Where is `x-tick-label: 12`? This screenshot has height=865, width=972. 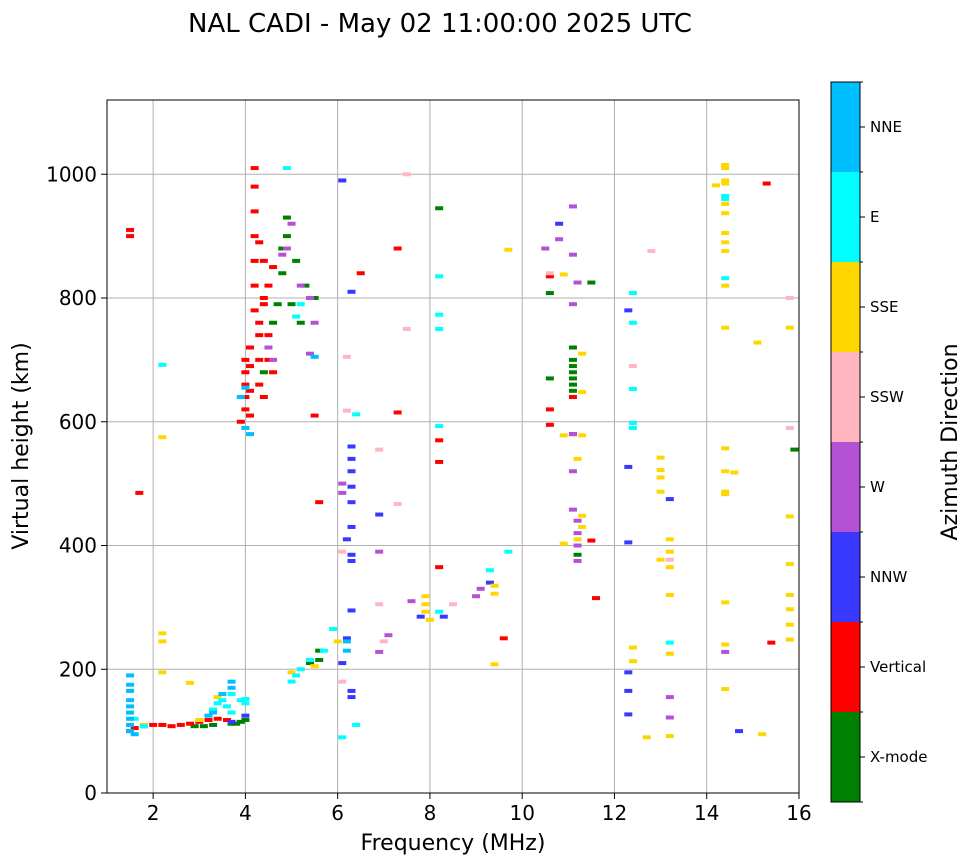 x-tick-label: 12 is located at coordinates (614, 813).